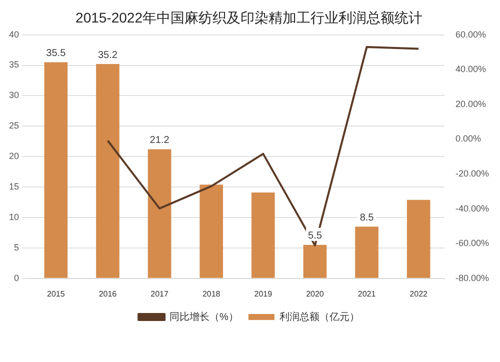 This screenshot has width=500, height=362. Describe the element at coordinates (108, 293) in the screenshot. I see `x-tick-label: 2016` at that location.